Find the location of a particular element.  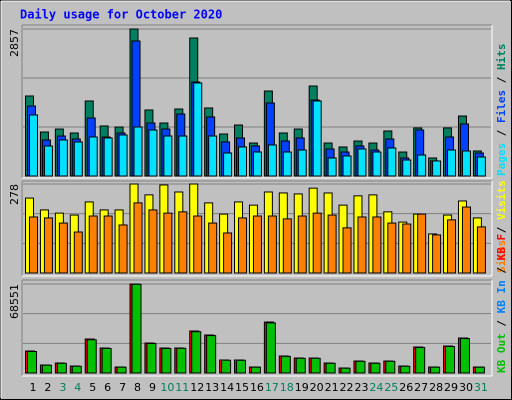

x-tick-label: 9 is located at coordinates (152, 387).